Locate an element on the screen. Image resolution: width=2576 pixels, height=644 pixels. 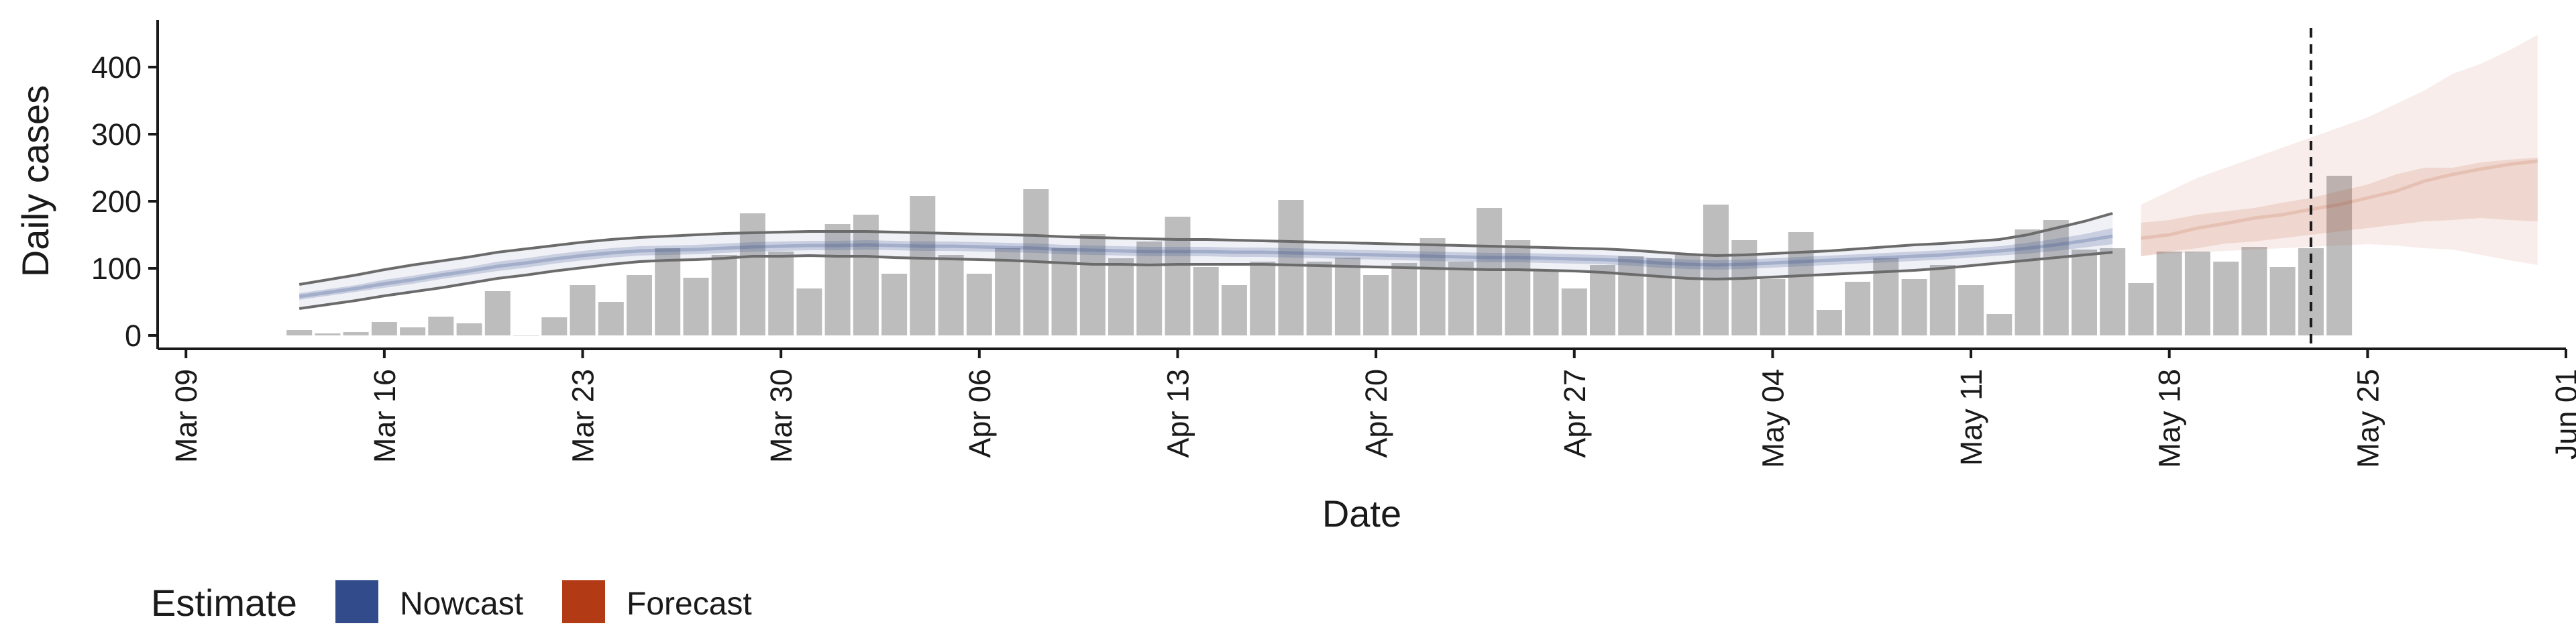
forecast-mean-line is located at coordinates (2339, 199).